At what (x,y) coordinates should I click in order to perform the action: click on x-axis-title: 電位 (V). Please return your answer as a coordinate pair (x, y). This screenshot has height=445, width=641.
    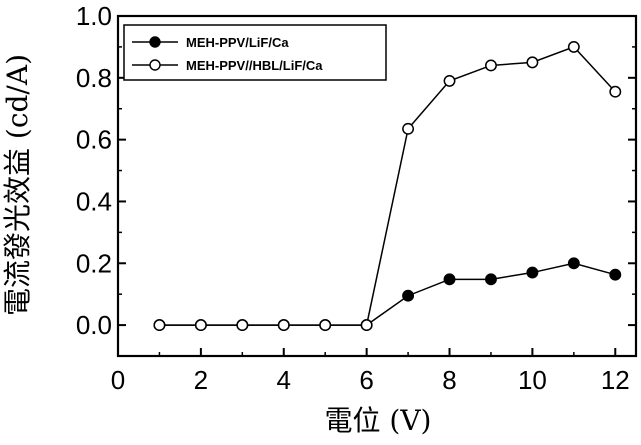
    Looking at the image, I should click on (378, 420).